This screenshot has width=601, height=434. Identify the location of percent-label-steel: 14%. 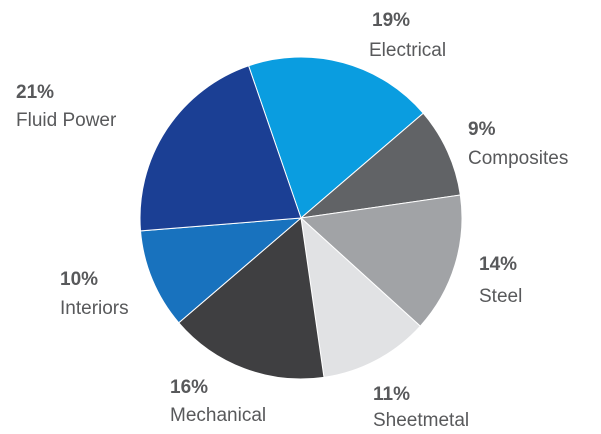
(498, 264).